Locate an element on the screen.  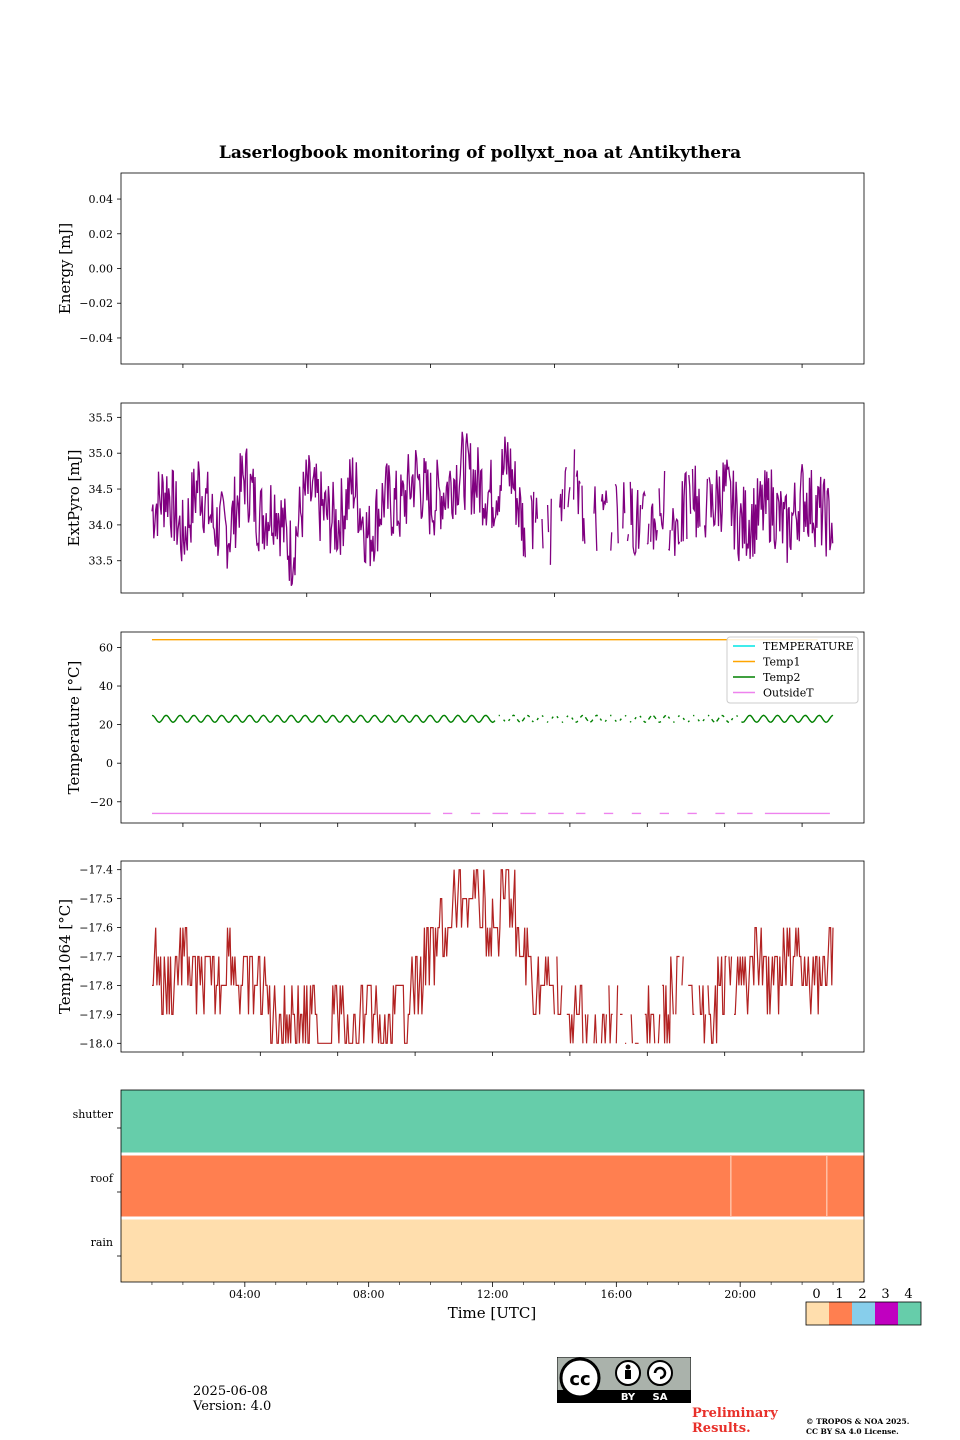
colorbar-label: 1 is located at coordinates (839, 1294).